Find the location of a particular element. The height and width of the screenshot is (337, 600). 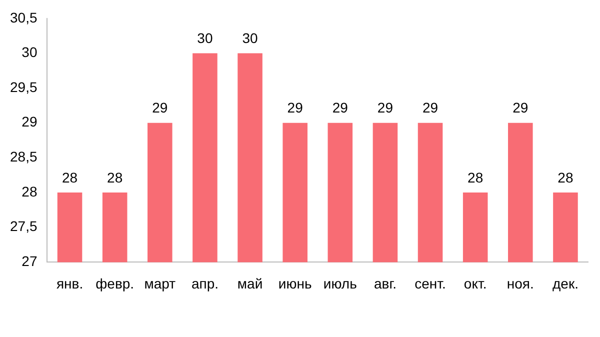

y-tick-label: 27 is located at coordinates (30, 261).